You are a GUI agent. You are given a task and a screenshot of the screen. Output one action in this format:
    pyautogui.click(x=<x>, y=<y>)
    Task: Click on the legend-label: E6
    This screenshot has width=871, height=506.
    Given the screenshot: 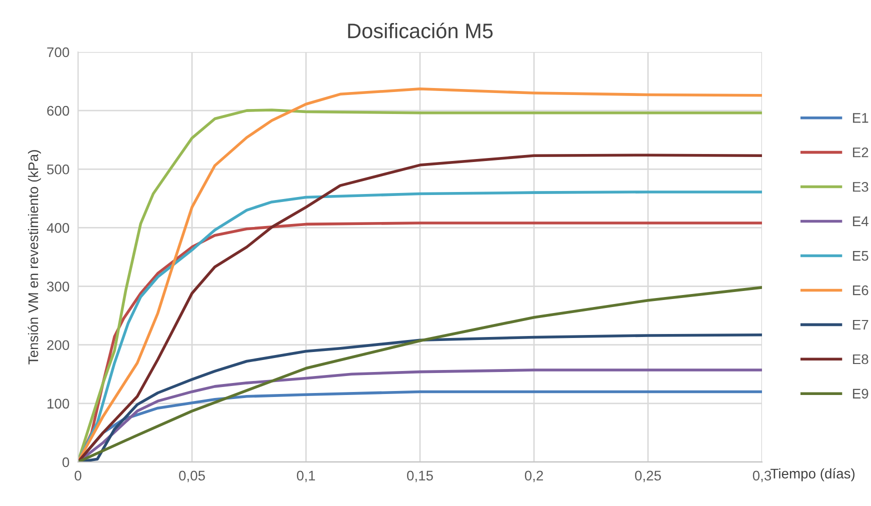 What is the action you would take?
    pyautogui.click(x=860, y=290)
    